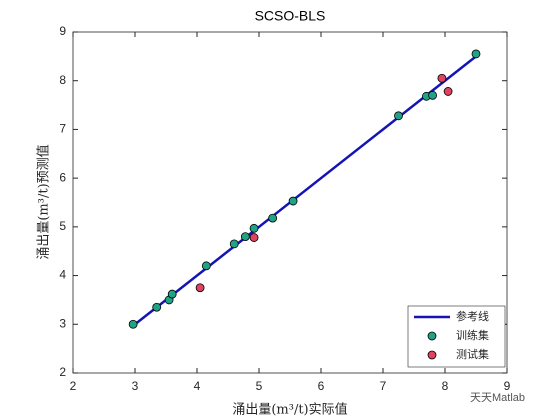  Describe the element at coordinates (383, 386) in the screenshot. I see `x-tick-label: 7` at that location.